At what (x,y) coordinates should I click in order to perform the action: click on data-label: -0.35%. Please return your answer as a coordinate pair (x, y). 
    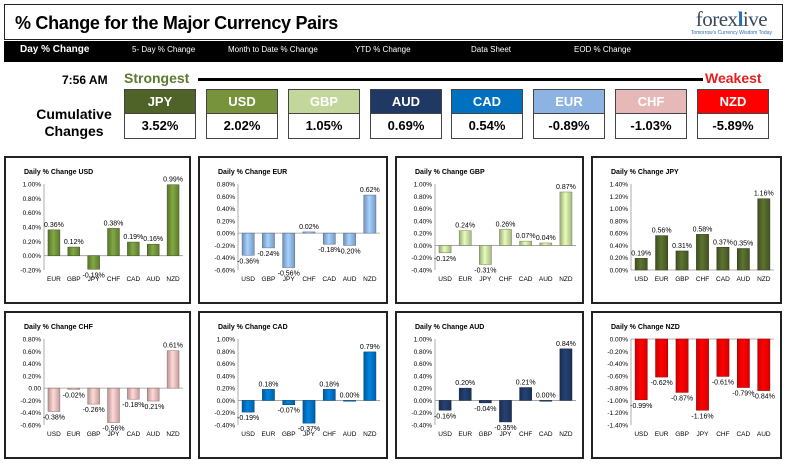
    Looking at the image, I should click on (505, 428).